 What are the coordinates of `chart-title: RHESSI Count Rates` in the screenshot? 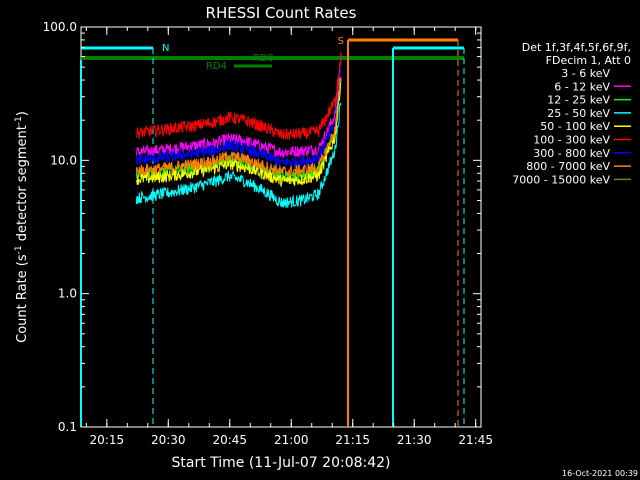 It's located at (281, 13).